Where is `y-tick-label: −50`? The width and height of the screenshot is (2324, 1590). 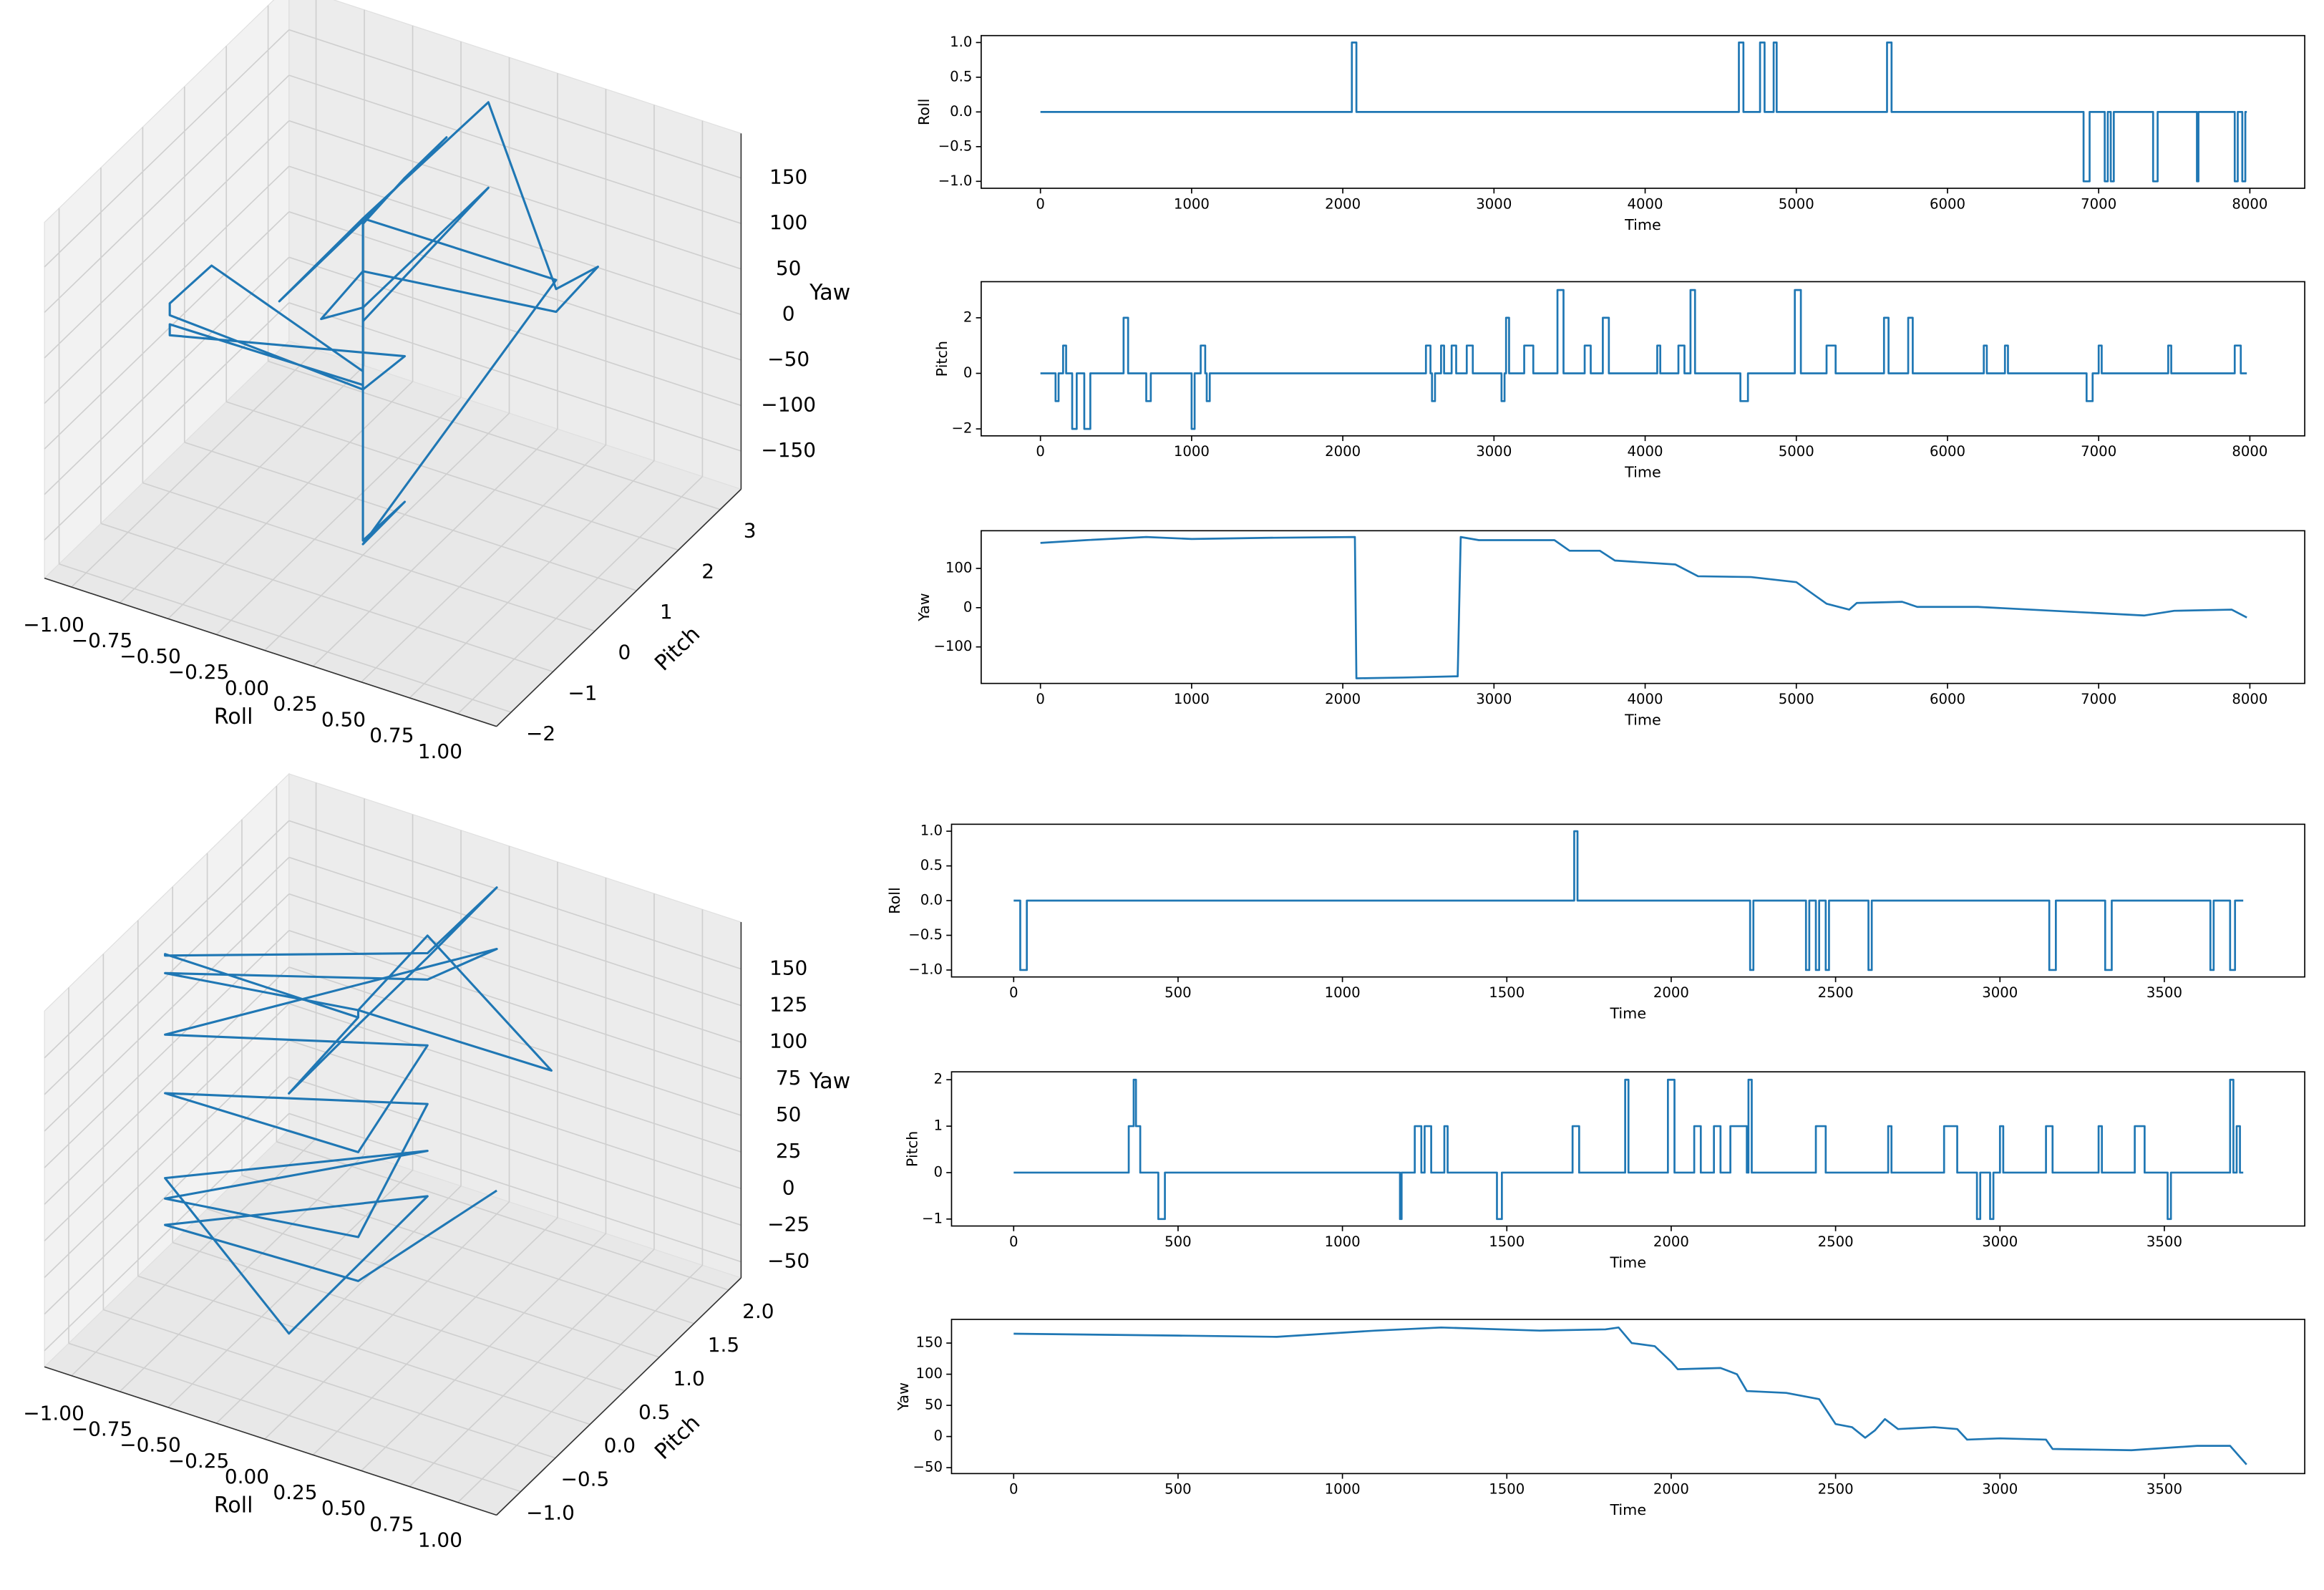
y-tick-label: −50 is located at coordinates (928, 1467).